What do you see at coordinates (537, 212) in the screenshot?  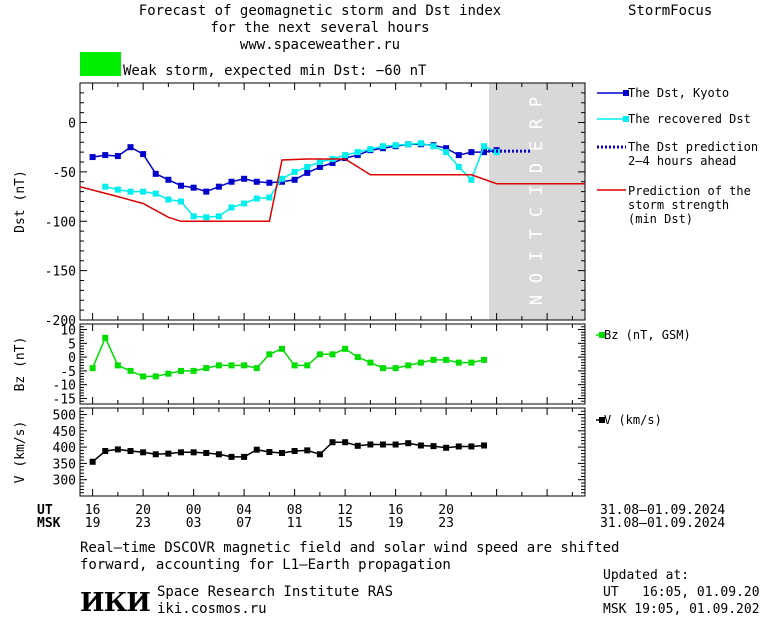 I see `prediction-letter: C` at bounding box center [537, 212].